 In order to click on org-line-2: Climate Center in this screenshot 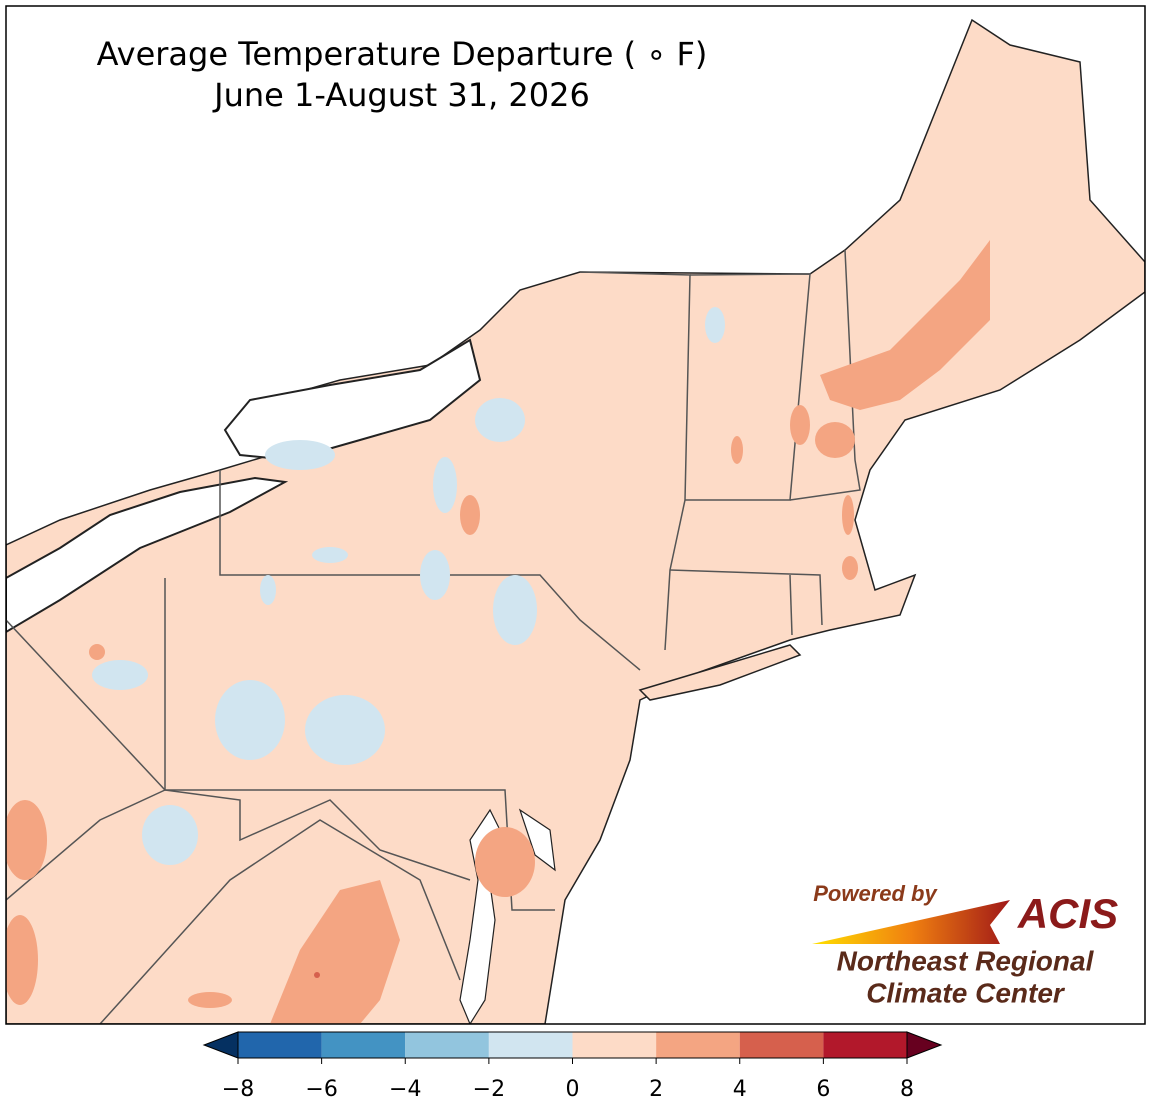, I will do `click(966, 992)`.